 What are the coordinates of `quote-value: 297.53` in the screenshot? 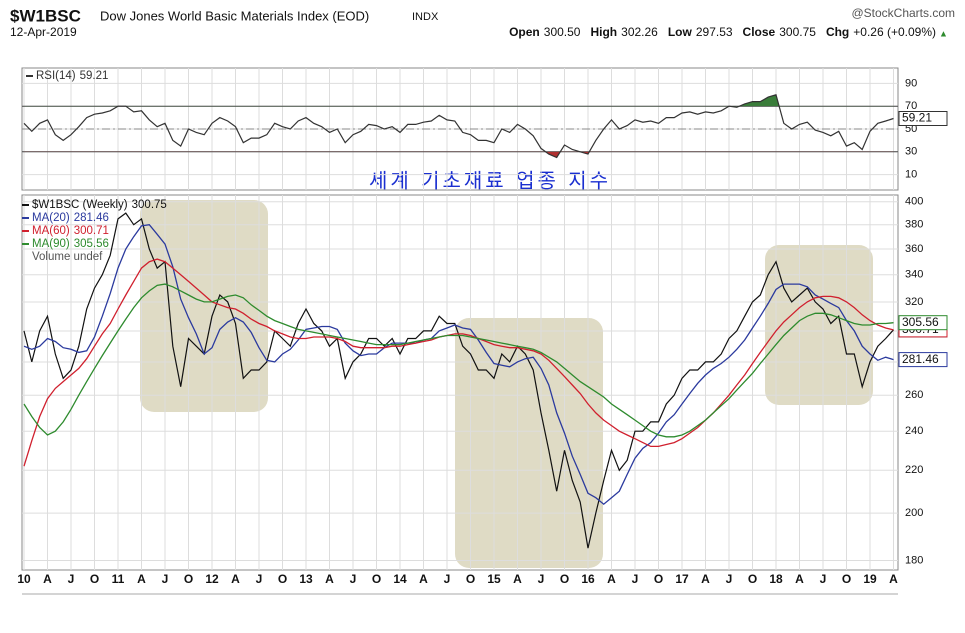 It's located at (714, 32).